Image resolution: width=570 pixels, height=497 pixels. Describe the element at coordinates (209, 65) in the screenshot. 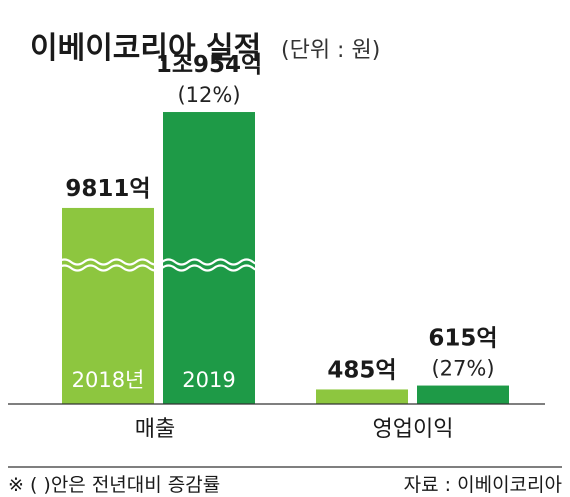

I see `value-label-0-1: 1조954억` at that location.